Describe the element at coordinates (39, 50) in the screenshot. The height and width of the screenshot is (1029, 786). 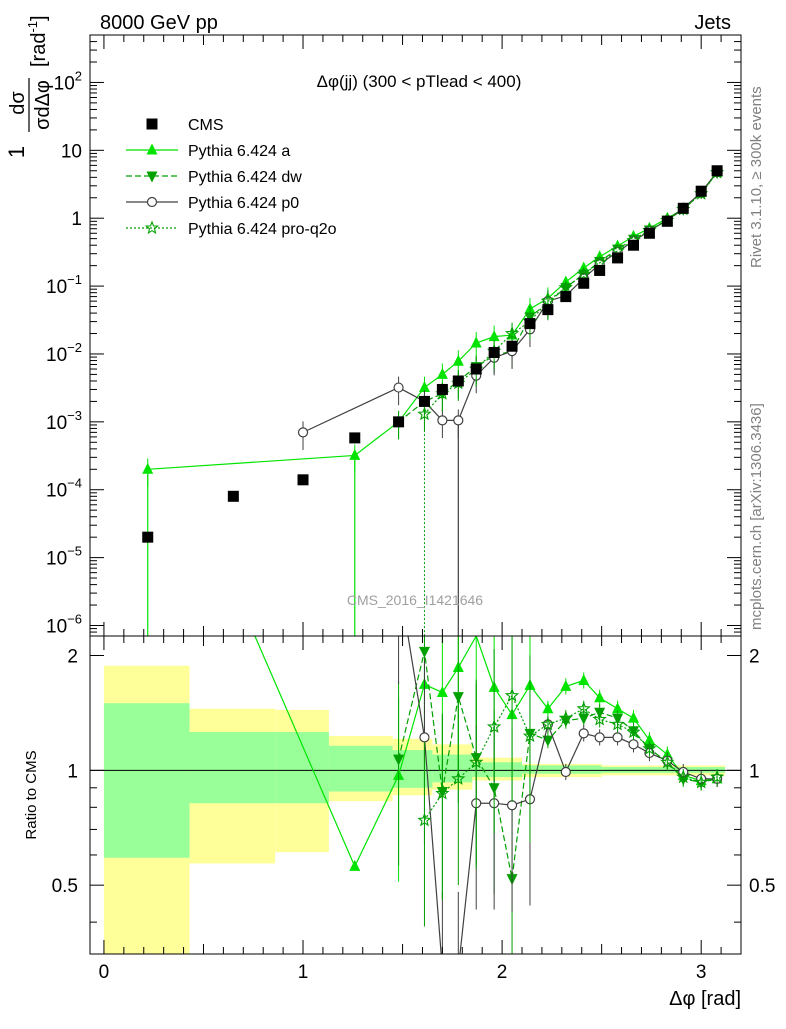
I see `y-label-unit-open: [rad` at that location.